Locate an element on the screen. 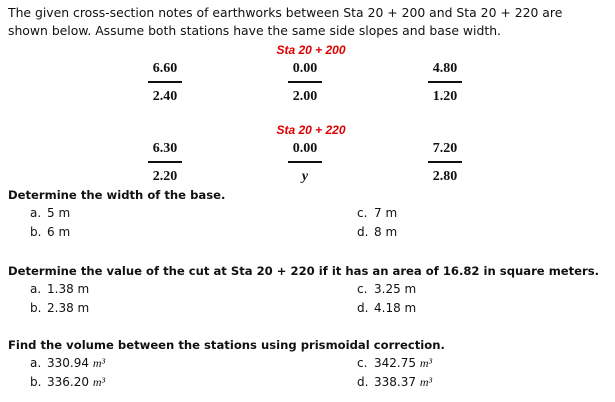  station-label-2: Sta 20 + 220 is located at coordinates (311, 130).